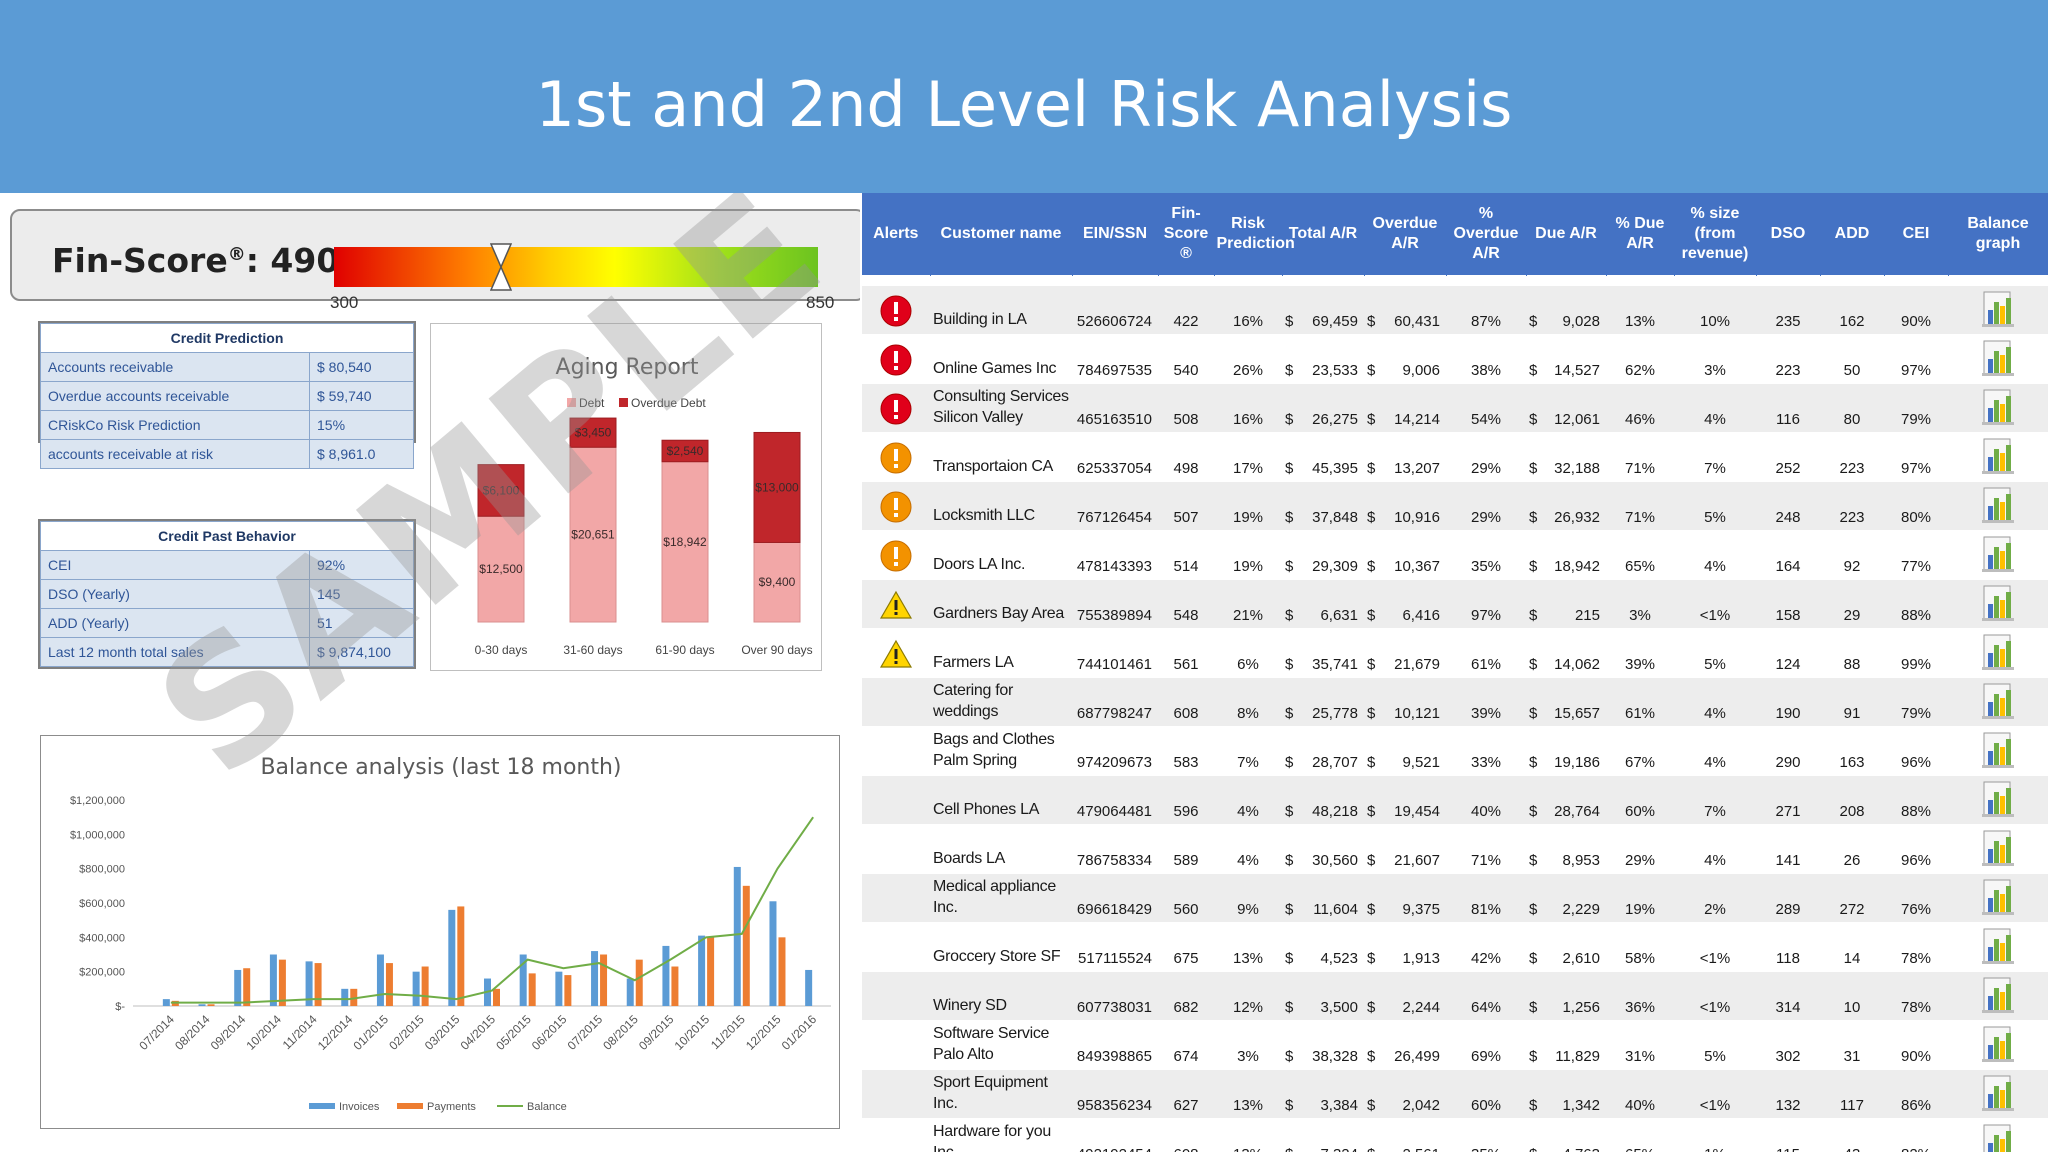  What do you see at coordinates (896, 234) in the screenshot?
I see `column-header: Alerts` at bounding box center [896, 234].